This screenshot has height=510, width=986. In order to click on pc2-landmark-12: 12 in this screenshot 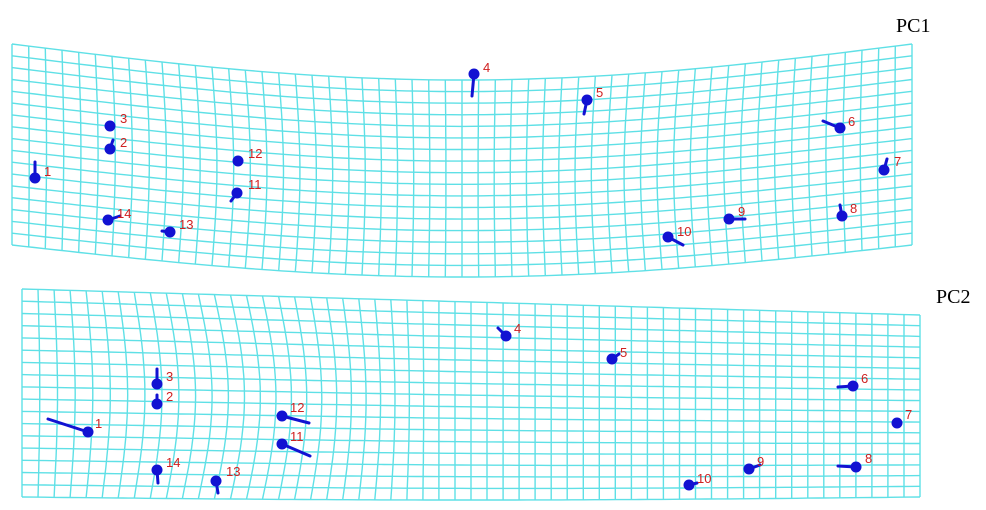, I will do `click(293, 412)`.